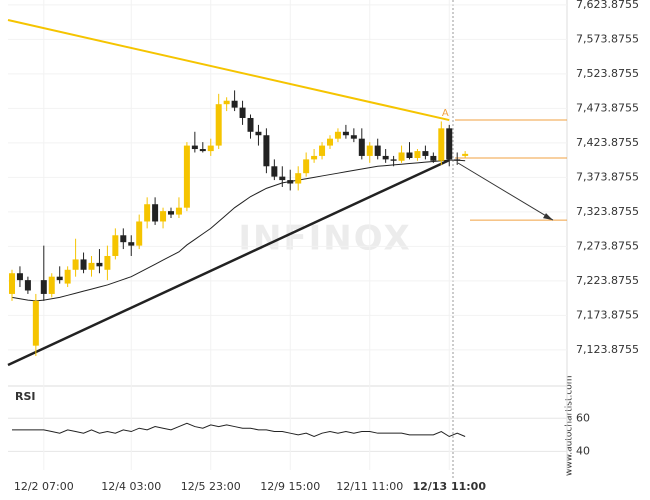 This screenshot has width=650, height=500. What do you see at coordinates (548, 217) in the screenshot?
I see `arrow-head` at bounding box center [548, 217].